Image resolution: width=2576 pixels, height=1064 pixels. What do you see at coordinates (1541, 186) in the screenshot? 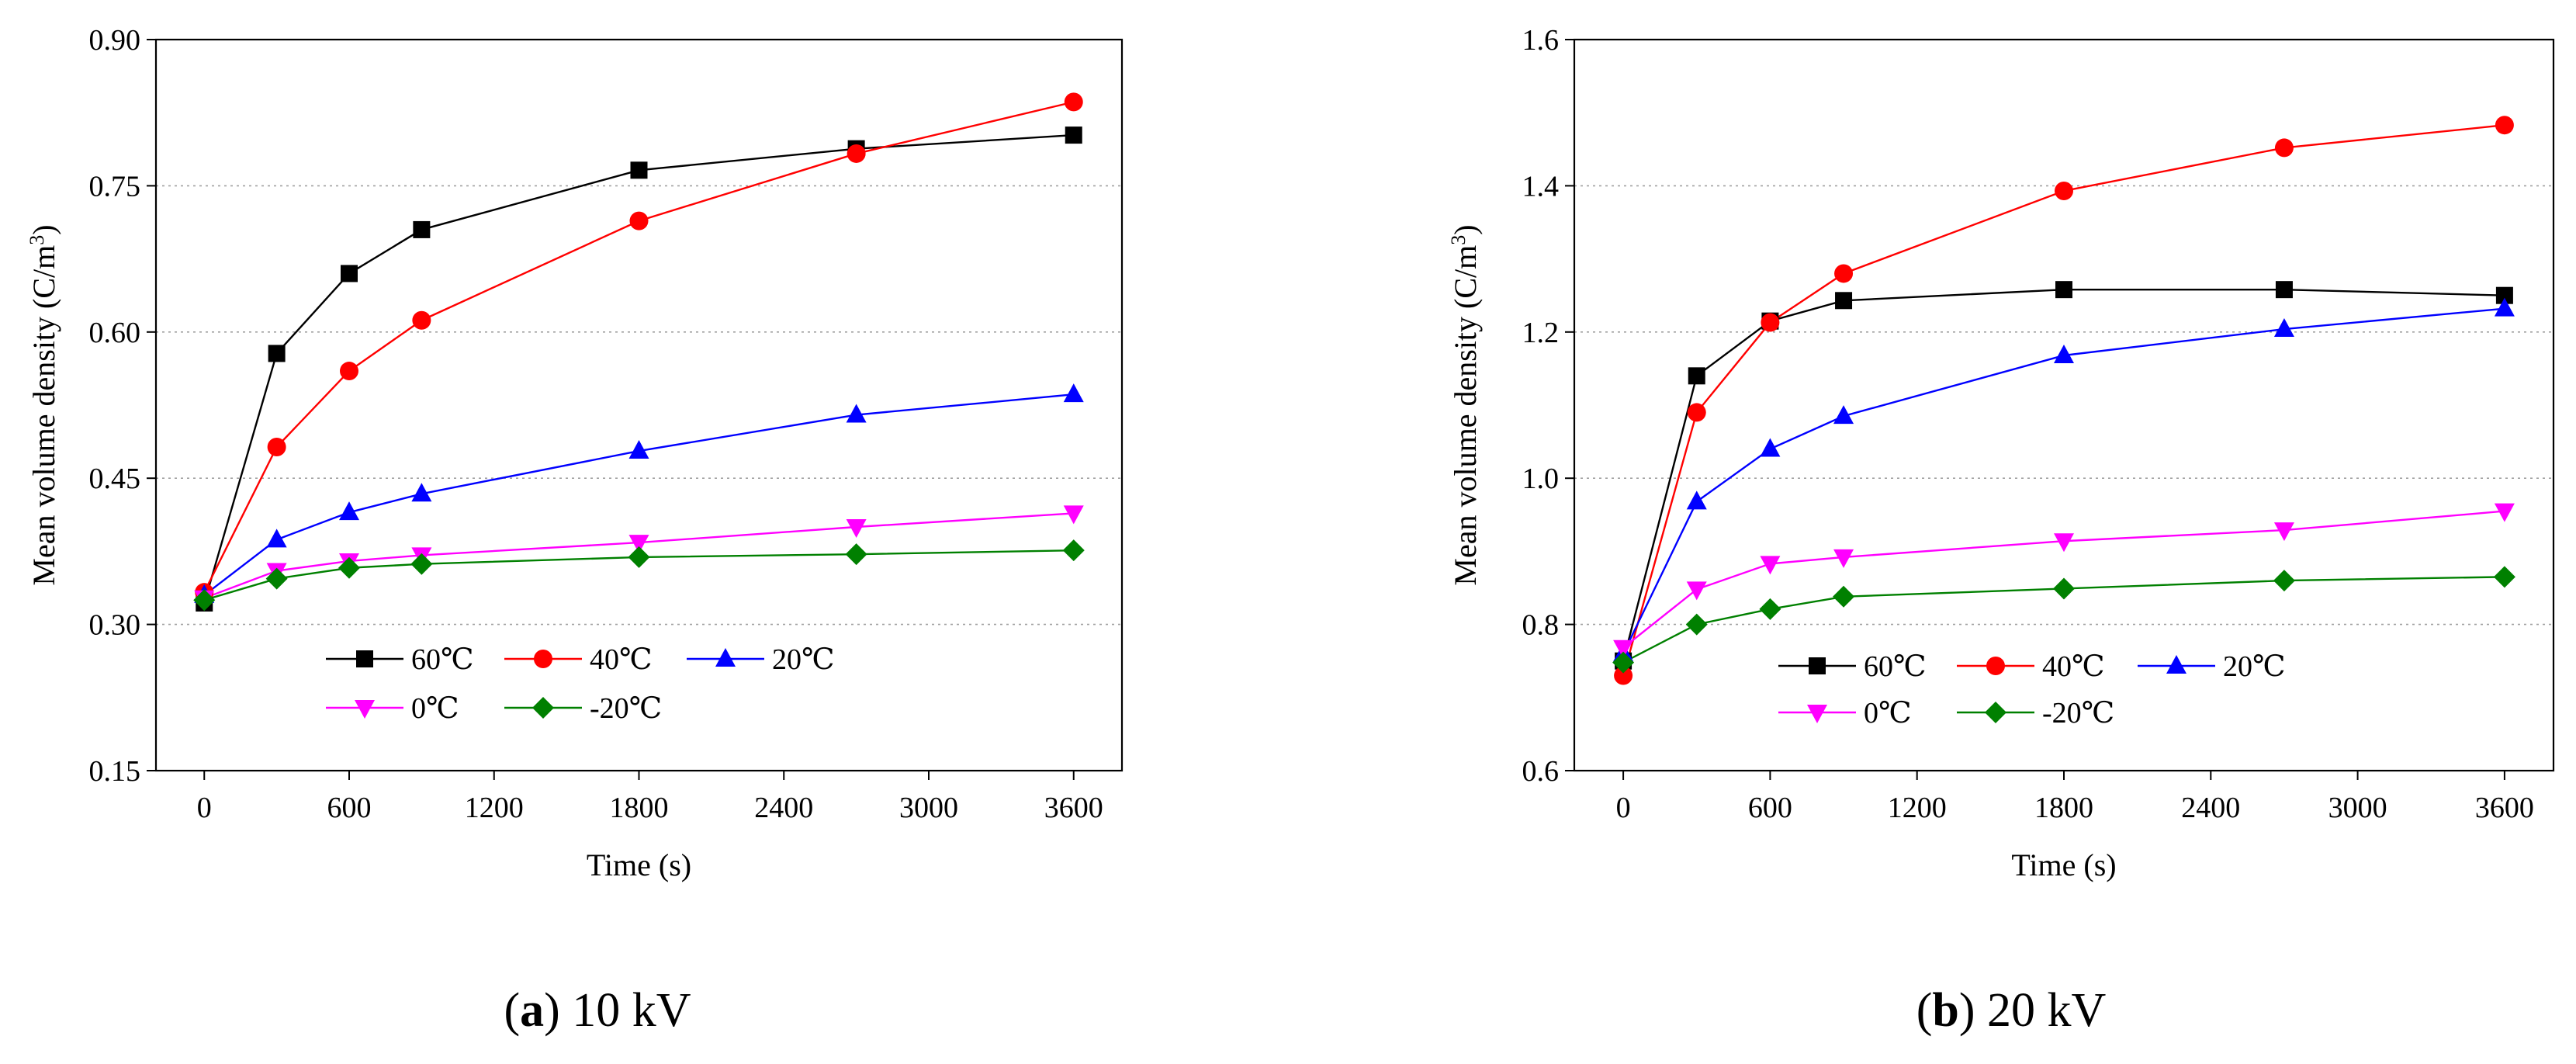
I see `y-tick-label: 1.4` at bounding box center [1541, 186].